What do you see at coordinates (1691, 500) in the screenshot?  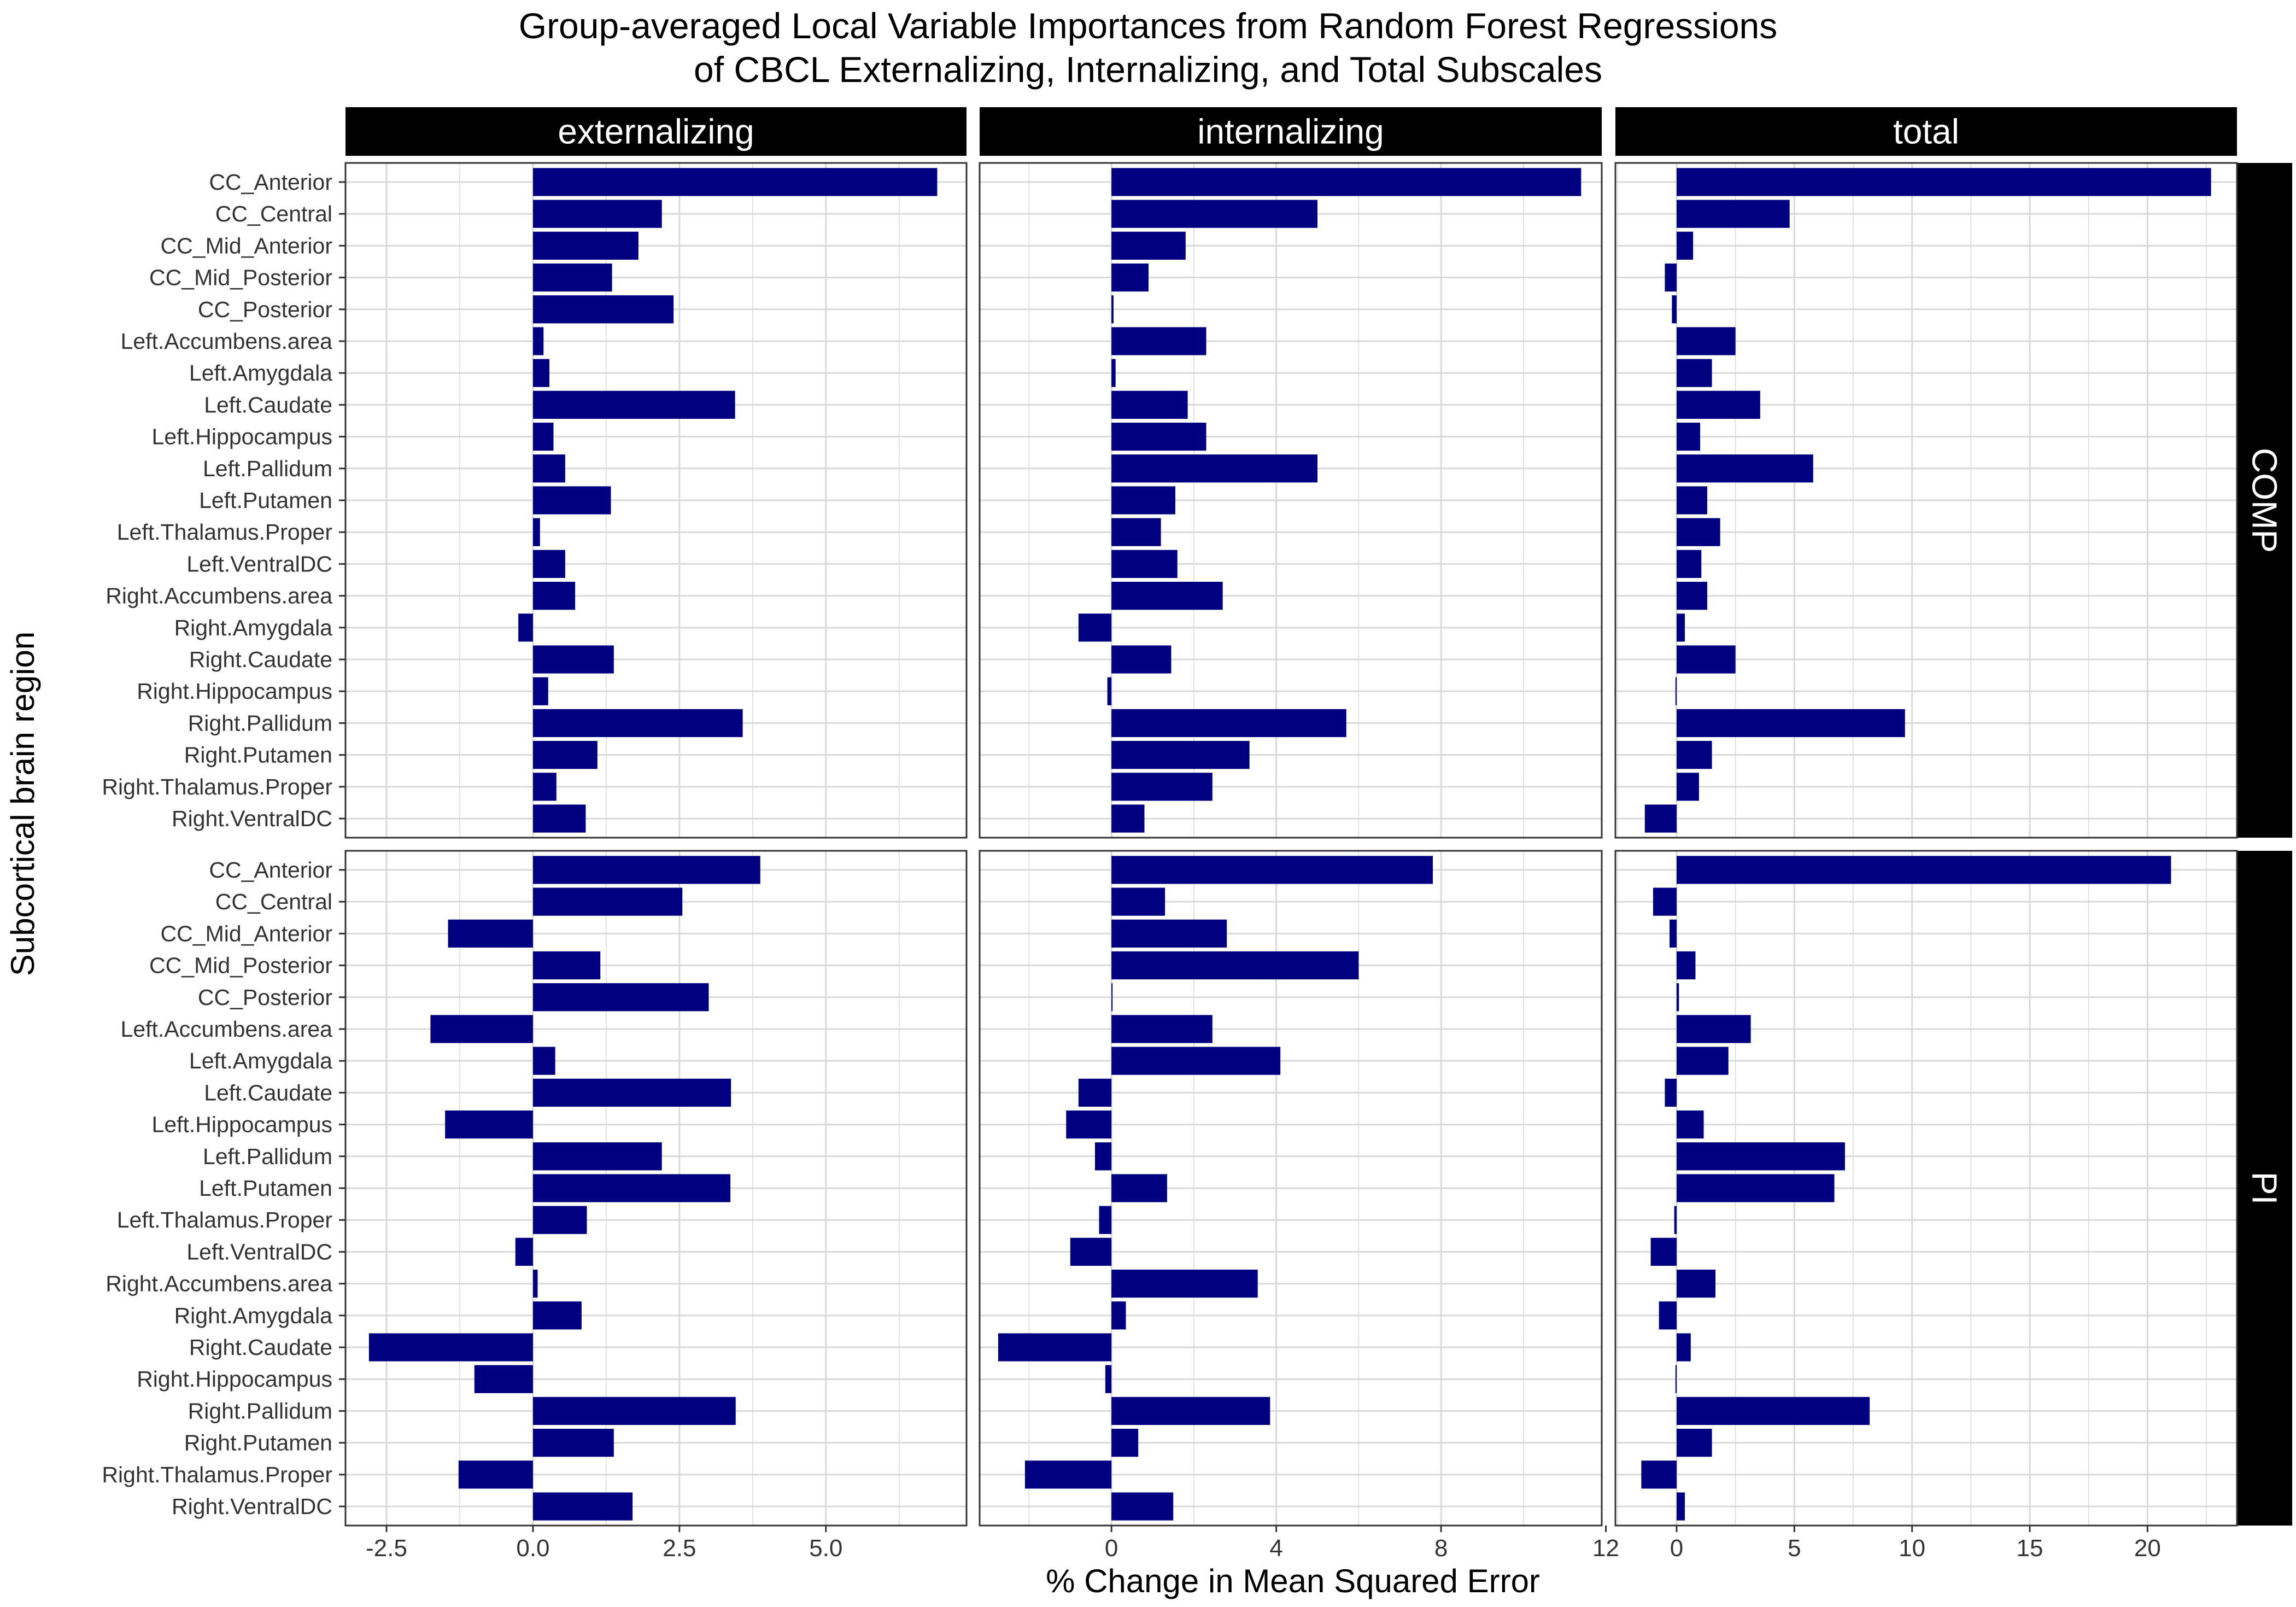 I see `bar-comp-total-left-putamen` at bounding box center [1691, 500].